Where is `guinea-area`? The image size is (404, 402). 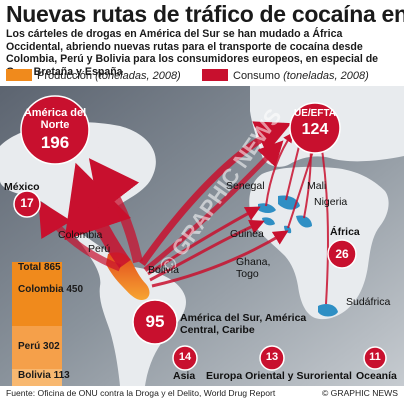
guinea-area is located at coordinates (268, 221).